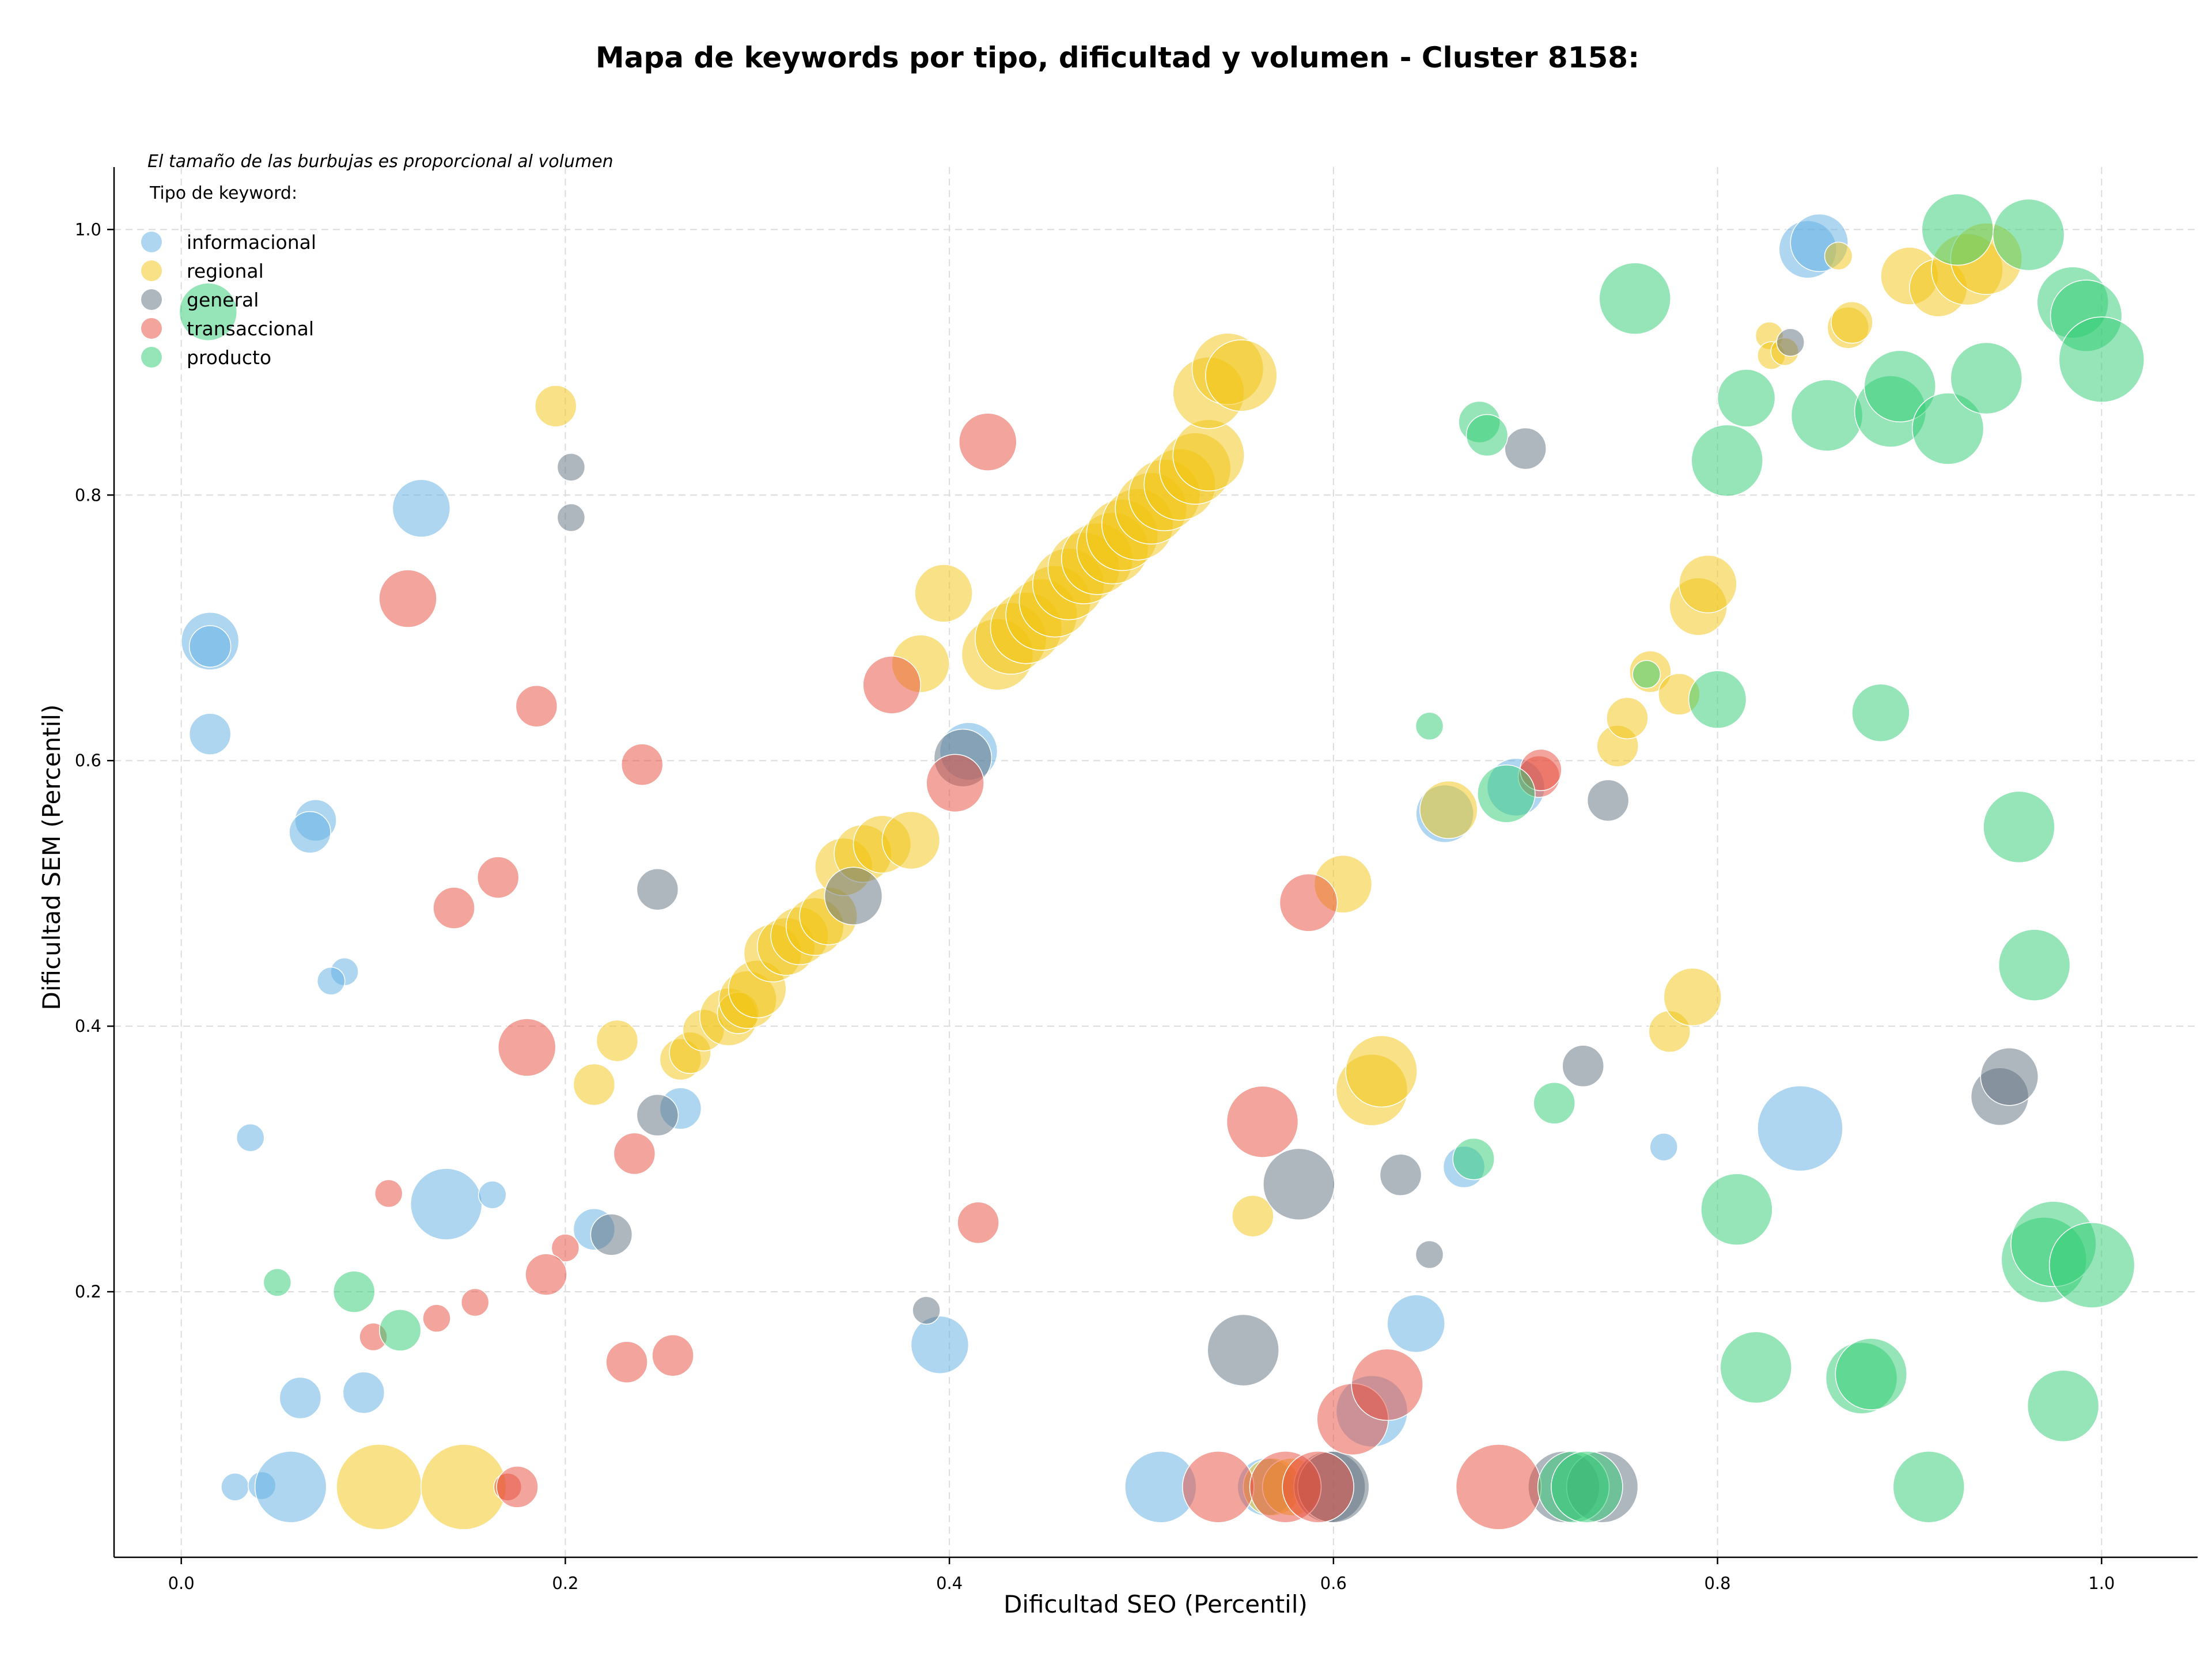  Describe the element at coordinates (151, 242) in the screenshot. I see `legend-marker-informacional` at that location.